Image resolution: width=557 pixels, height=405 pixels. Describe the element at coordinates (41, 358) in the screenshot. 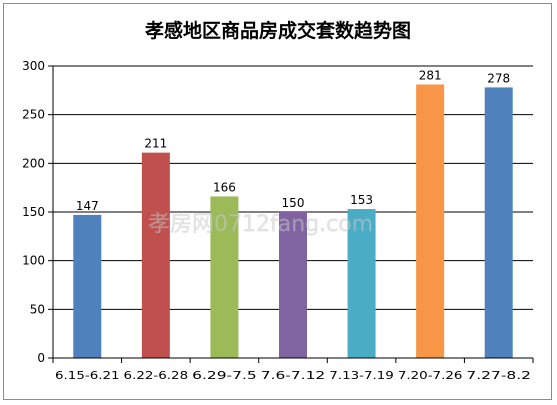

I see `y-tick-label: 0` at that location.